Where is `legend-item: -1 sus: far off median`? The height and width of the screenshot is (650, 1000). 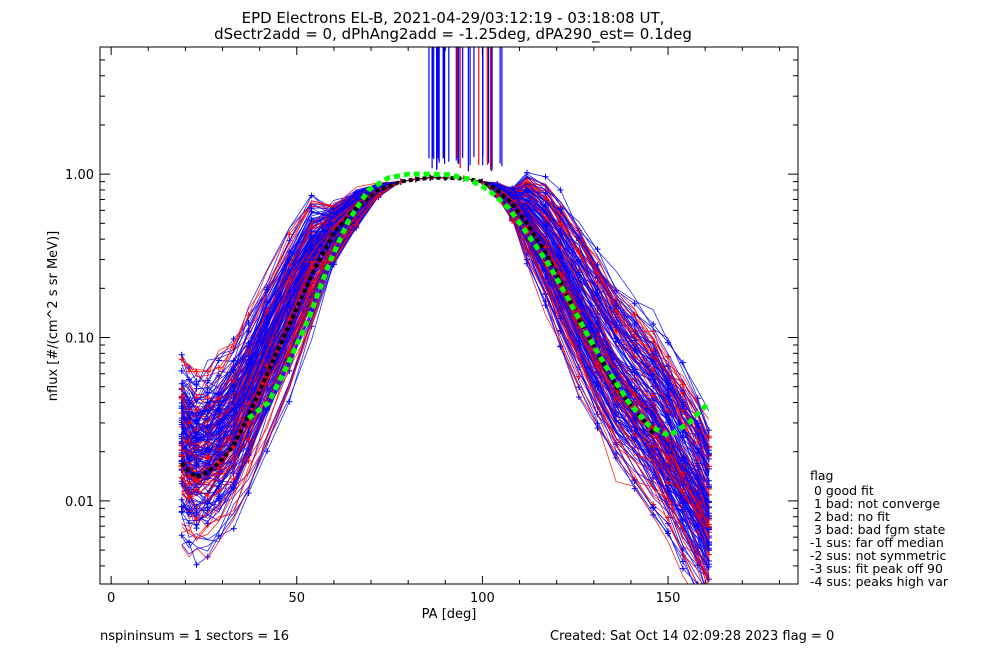 legend-item: -1 sus: far off median is located at coordinates (877, 542).